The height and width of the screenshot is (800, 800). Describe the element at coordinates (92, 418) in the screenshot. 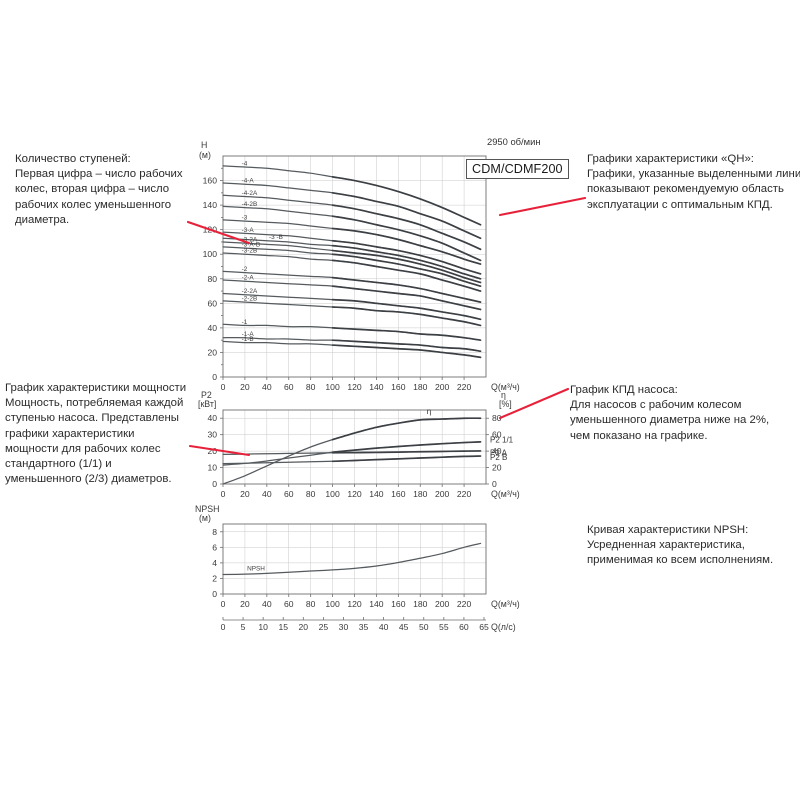

I see `annotation-power-line: ступенью насоса. Представлены` at that location.